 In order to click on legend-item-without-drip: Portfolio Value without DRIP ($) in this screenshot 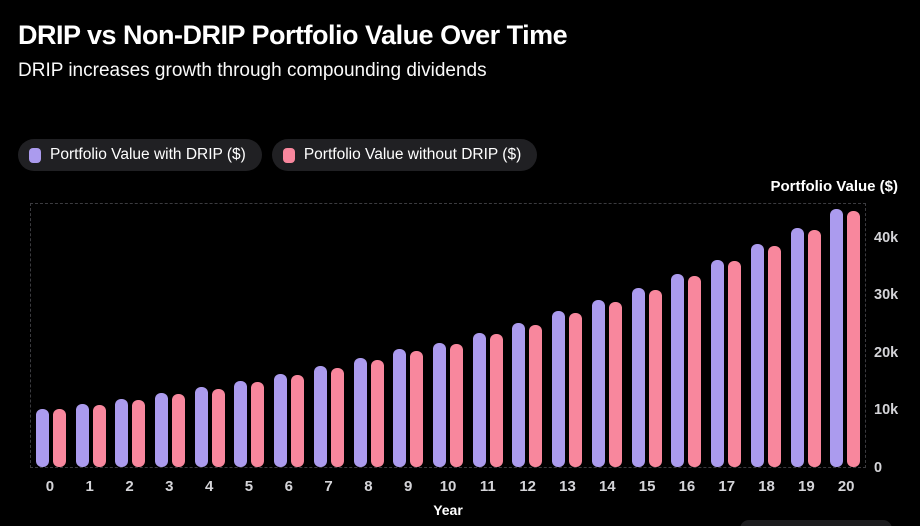, I will do `click(404, 155)`.